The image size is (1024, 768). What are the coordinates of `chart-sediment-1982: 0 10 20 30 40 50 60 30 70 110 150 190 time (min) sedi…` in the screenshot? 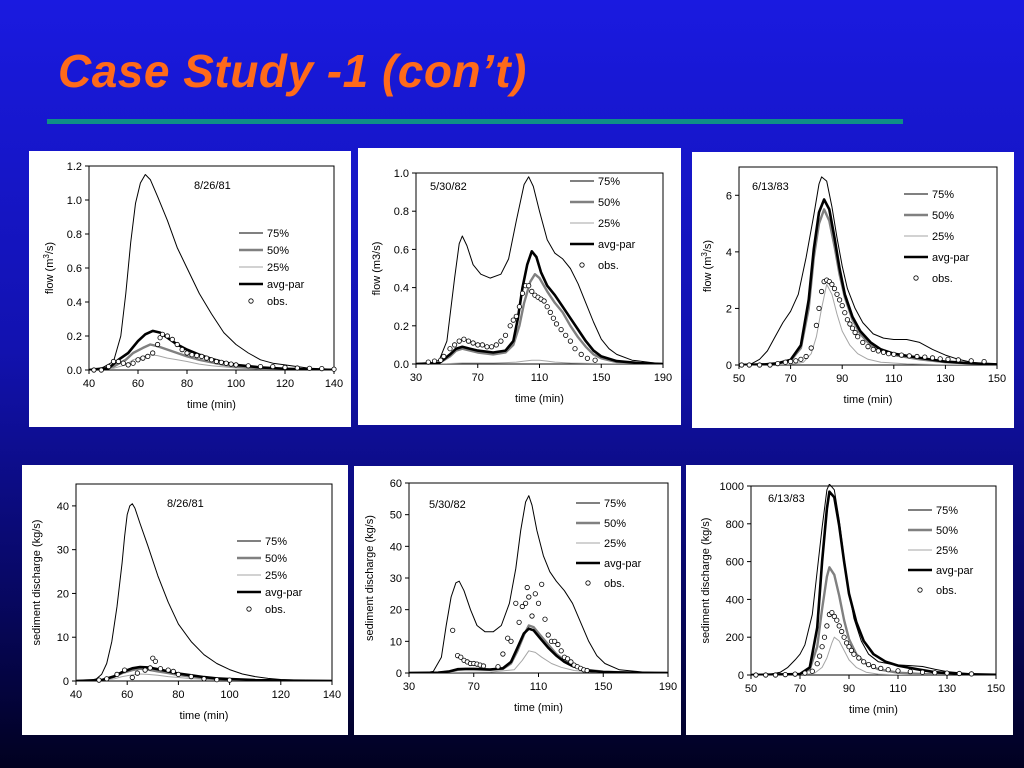 It's located at (517, 600).